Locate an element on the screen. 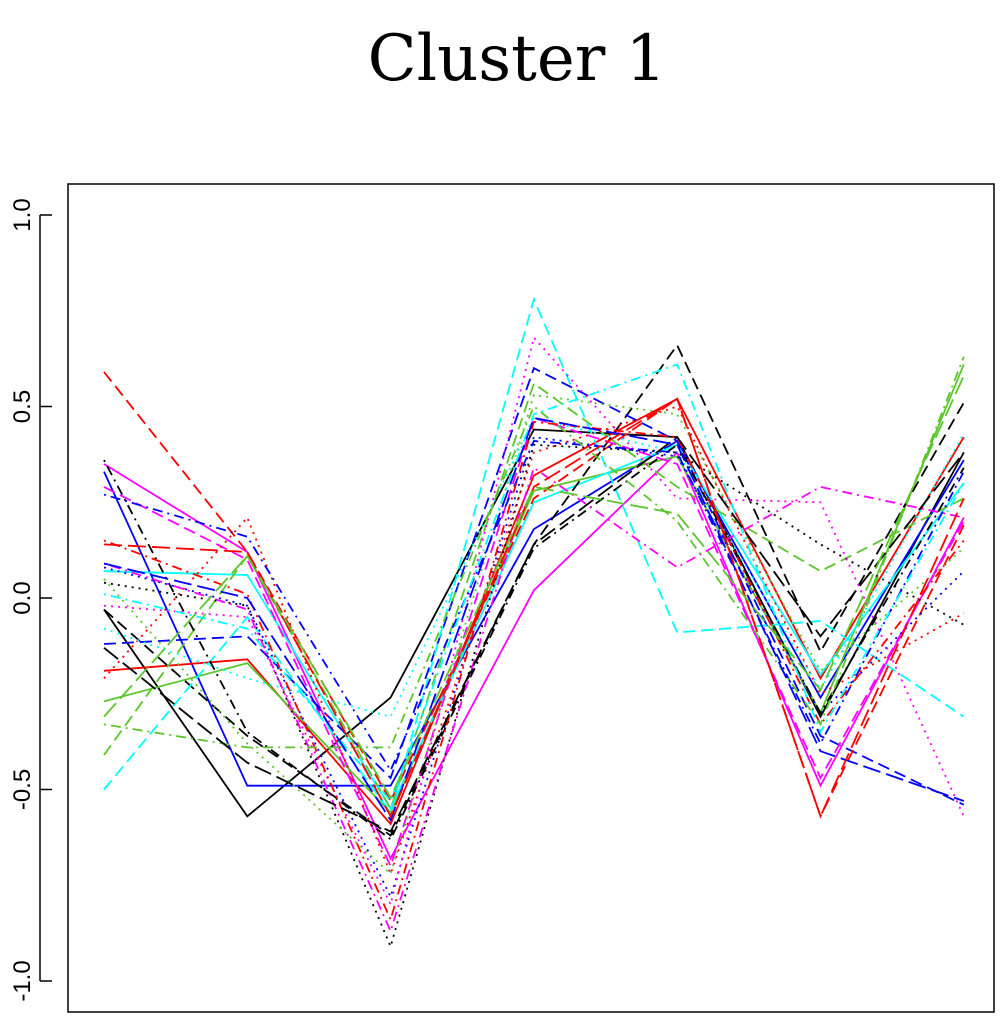 This screenshot has width=1000, height=1020. y-axis: -1.0 -0.5 0.0 0.5 1.0 is located at coordinates (30, 600).